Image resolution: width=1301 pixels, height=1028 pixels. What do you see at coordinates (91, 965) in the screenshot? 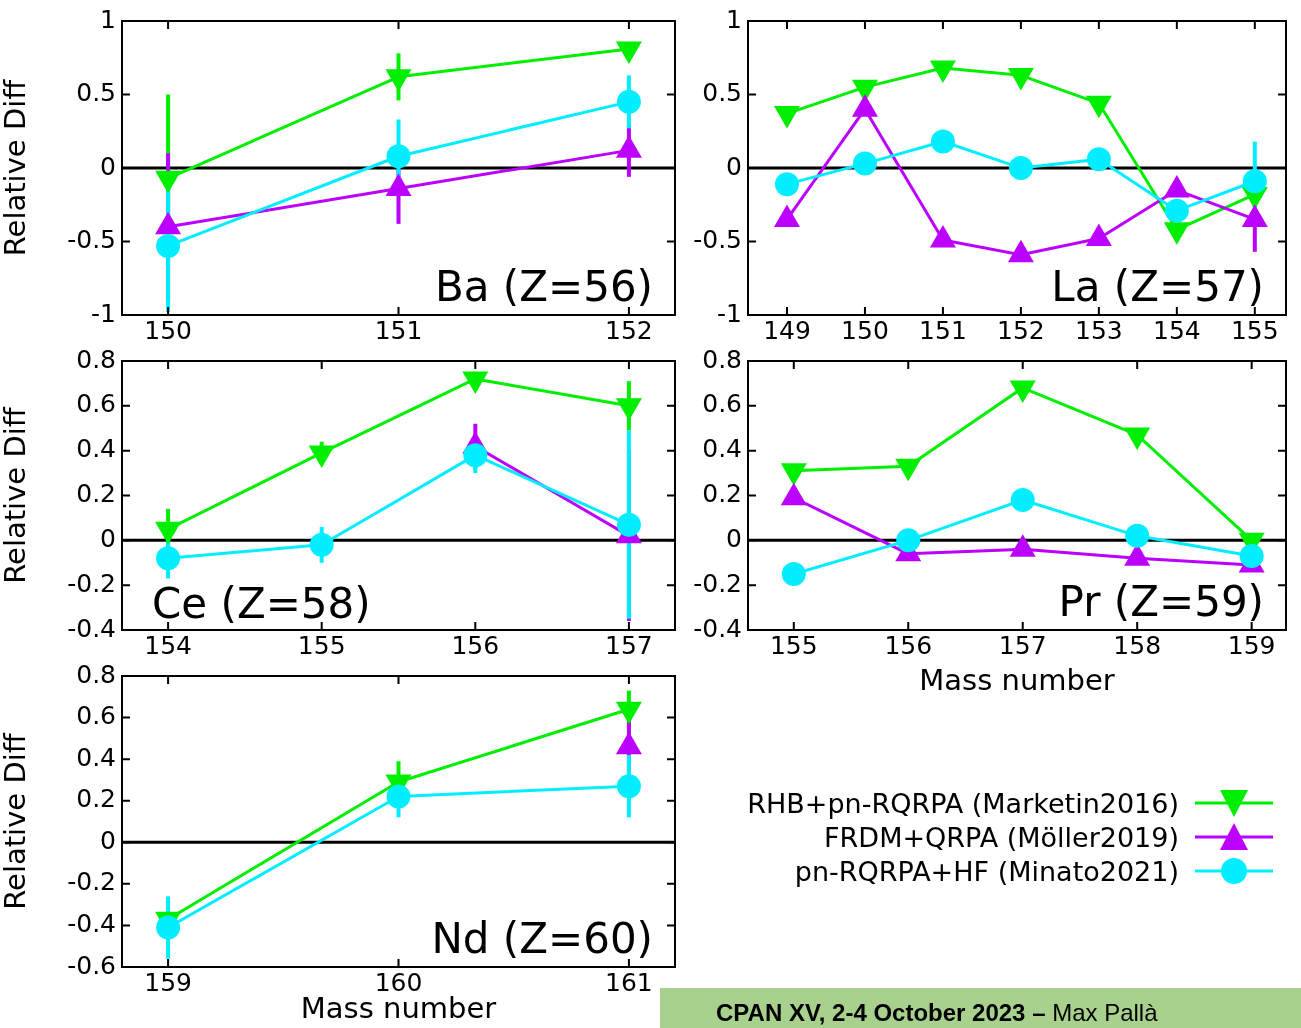
I see `y-tick-label: -0.6` at bounding box center [91, 965].